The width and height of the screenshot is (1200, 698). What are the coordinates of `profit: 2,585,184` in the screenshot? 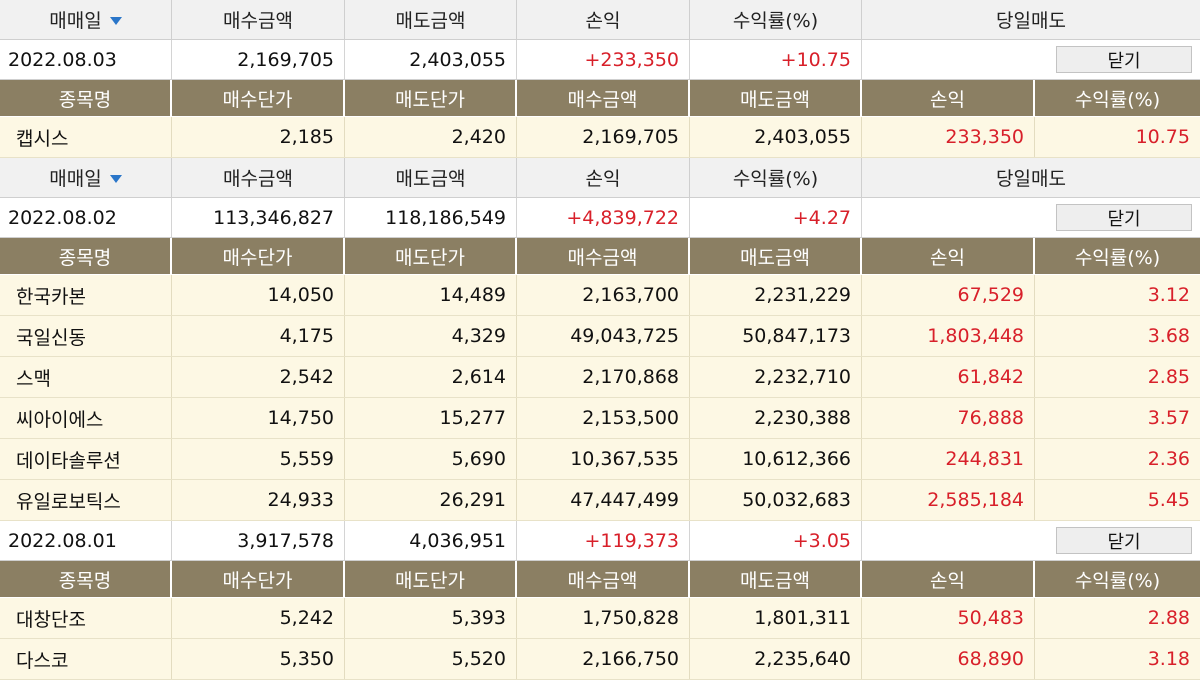 It's located at (948, 500).